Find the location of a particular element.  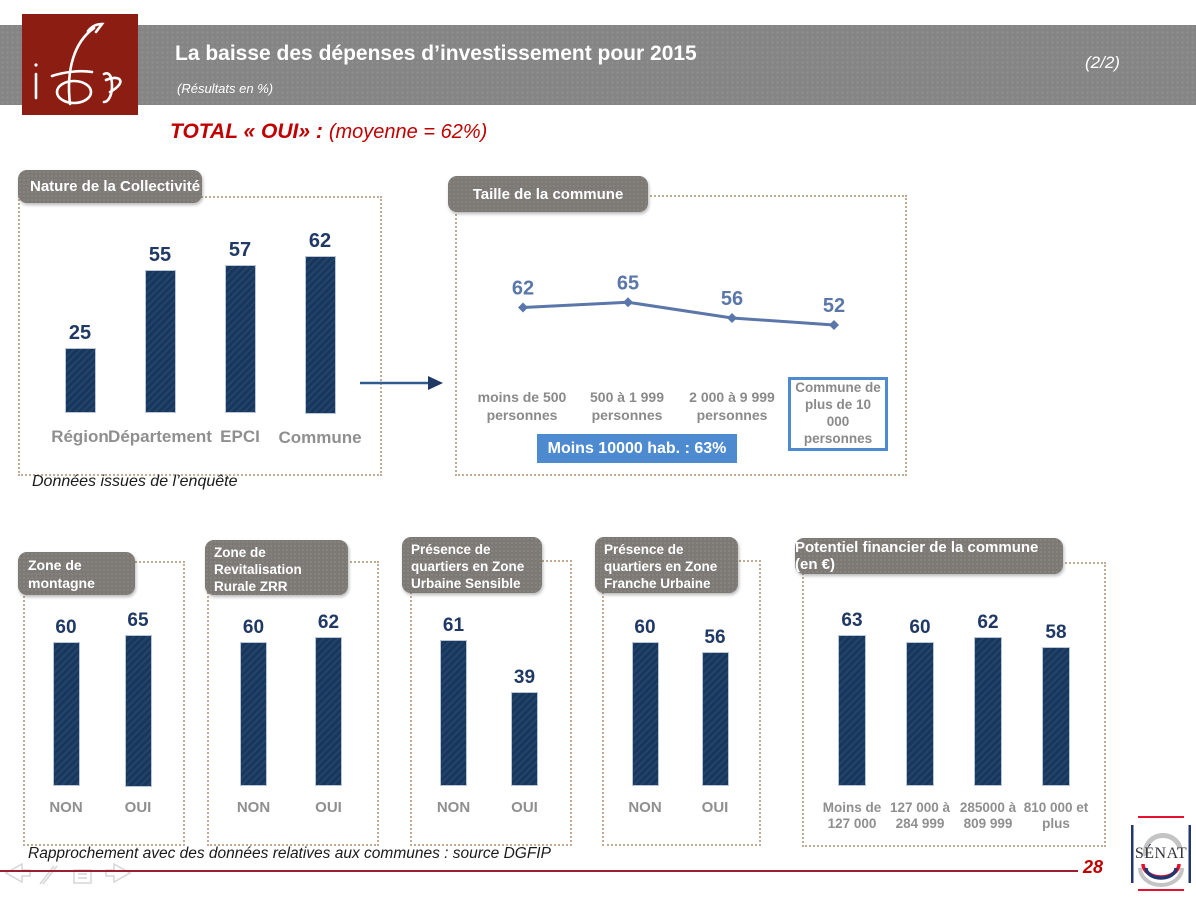

senat-logo-icon: SÉNAT is located at coordinates (1161, 853).